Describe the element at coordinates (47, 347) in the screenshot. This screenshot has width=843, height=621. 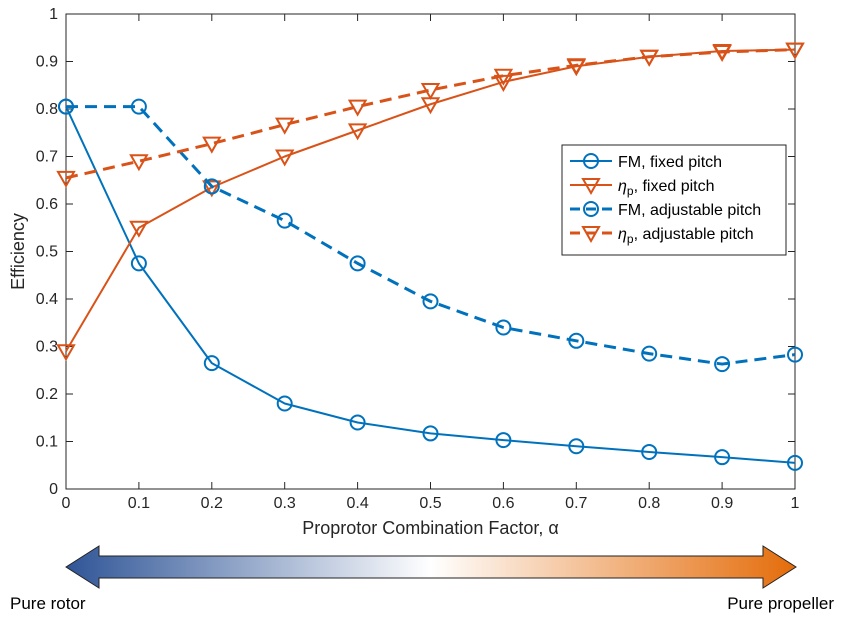
I see `y-tick-label: 0.3` at that location.